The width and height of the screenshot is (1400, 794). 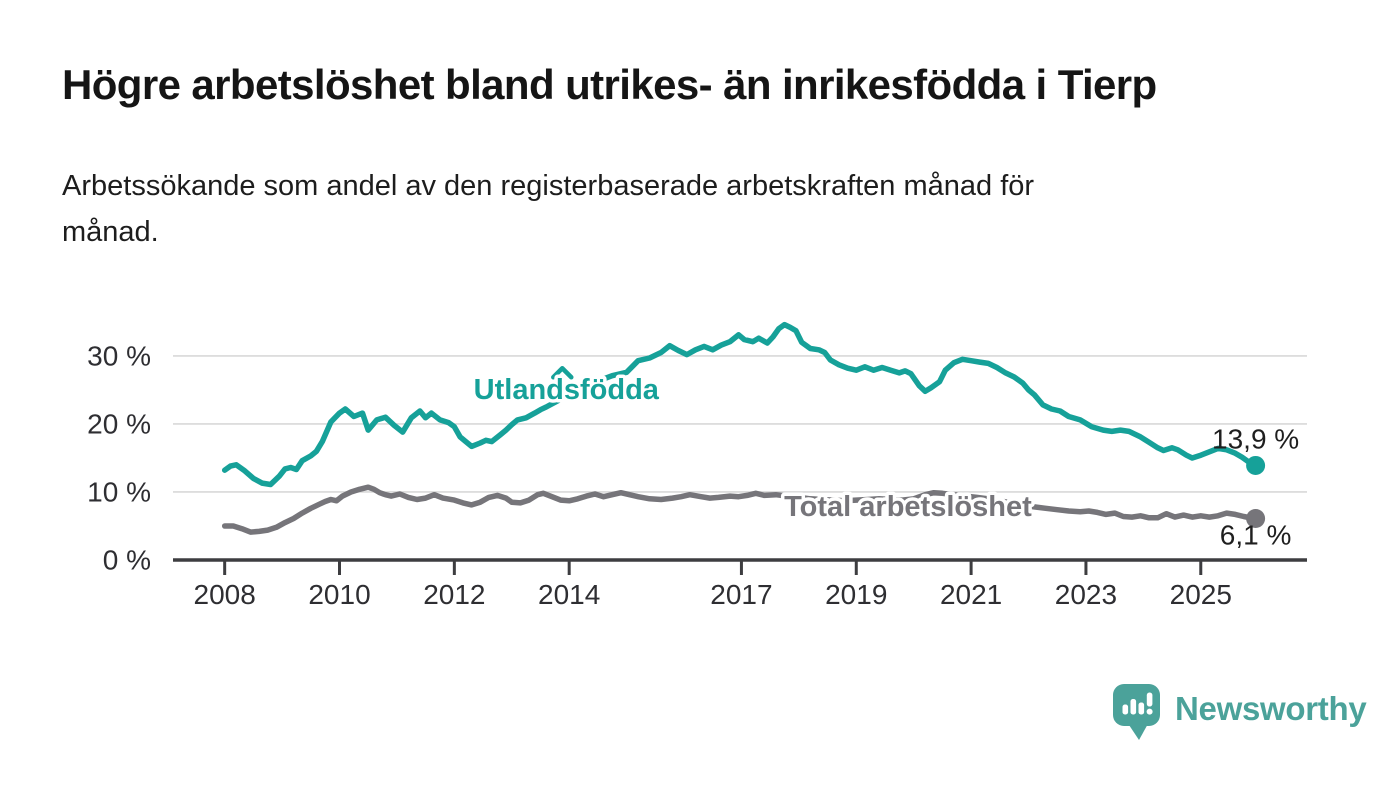 I want to click on x-tick-label-2012: 2012, so click(x=454, y=594).